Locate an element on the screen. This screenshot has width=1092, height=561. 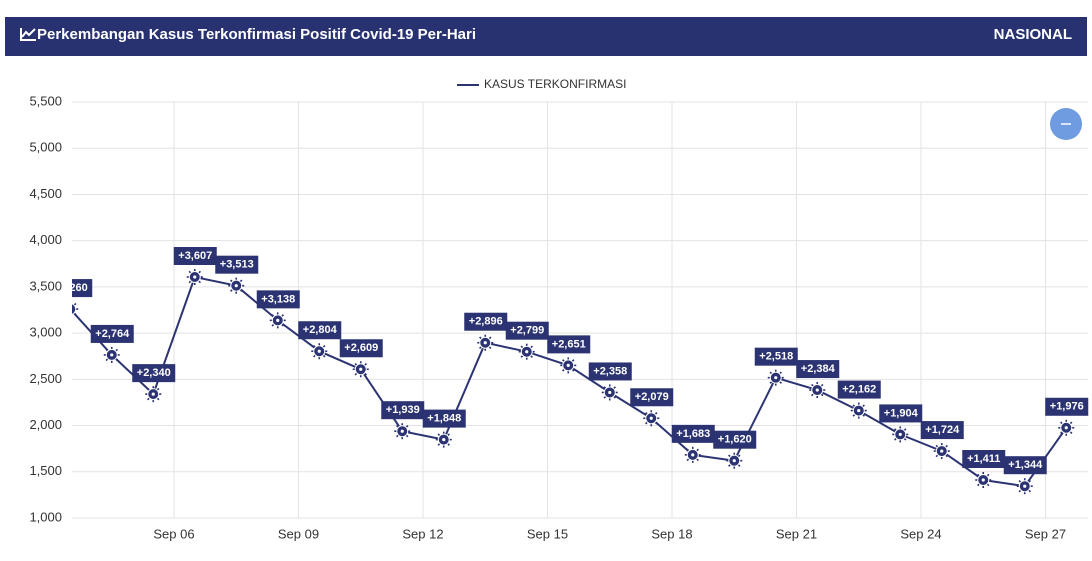
y-tick-label: 2,000 is located at coordinates (45, 424).